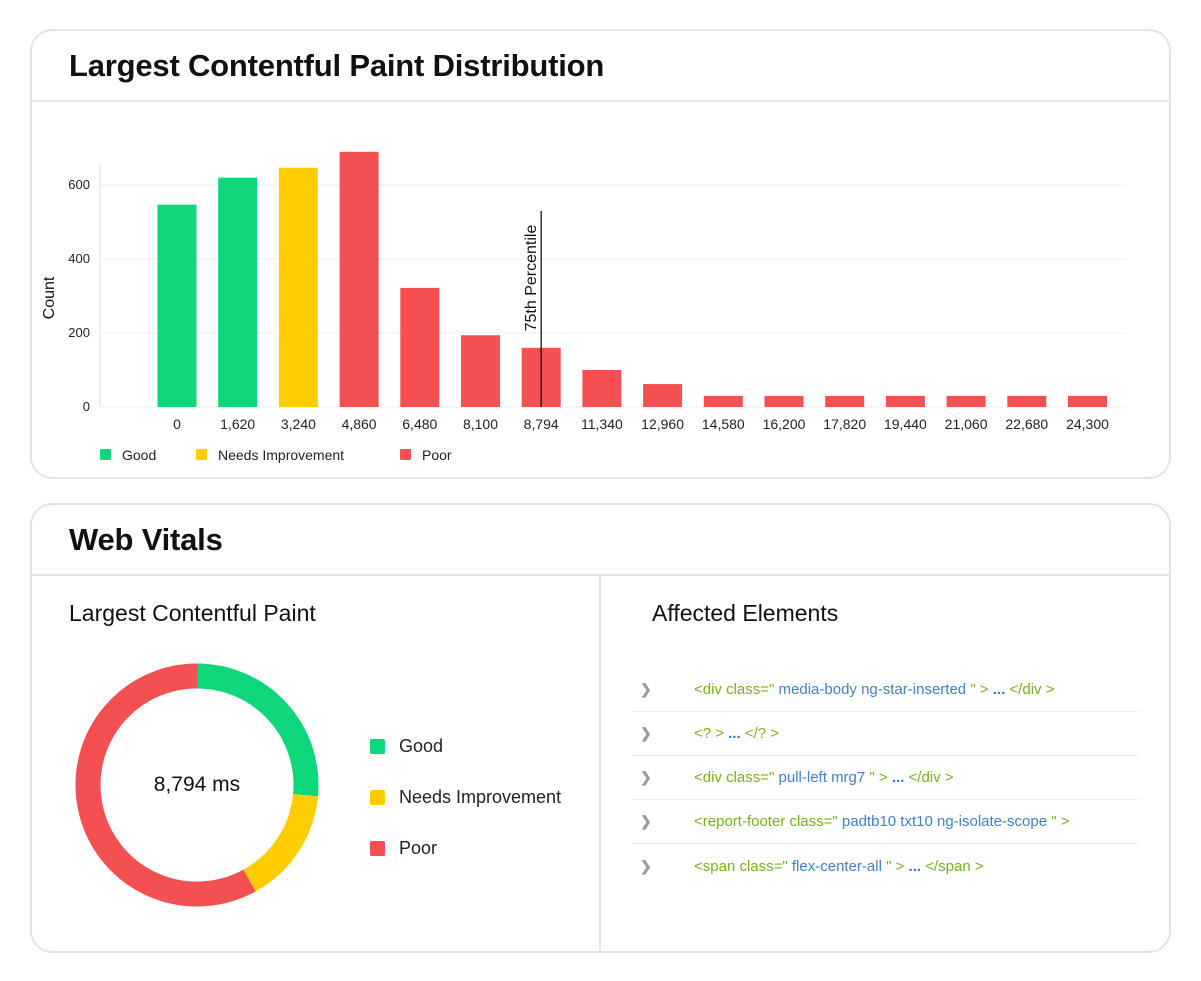 This screenshot has height=981, width=1201. Describe the element at coordinates (237, 424) in the screenshot. I see `x-tick-label: 1,620` at that location.